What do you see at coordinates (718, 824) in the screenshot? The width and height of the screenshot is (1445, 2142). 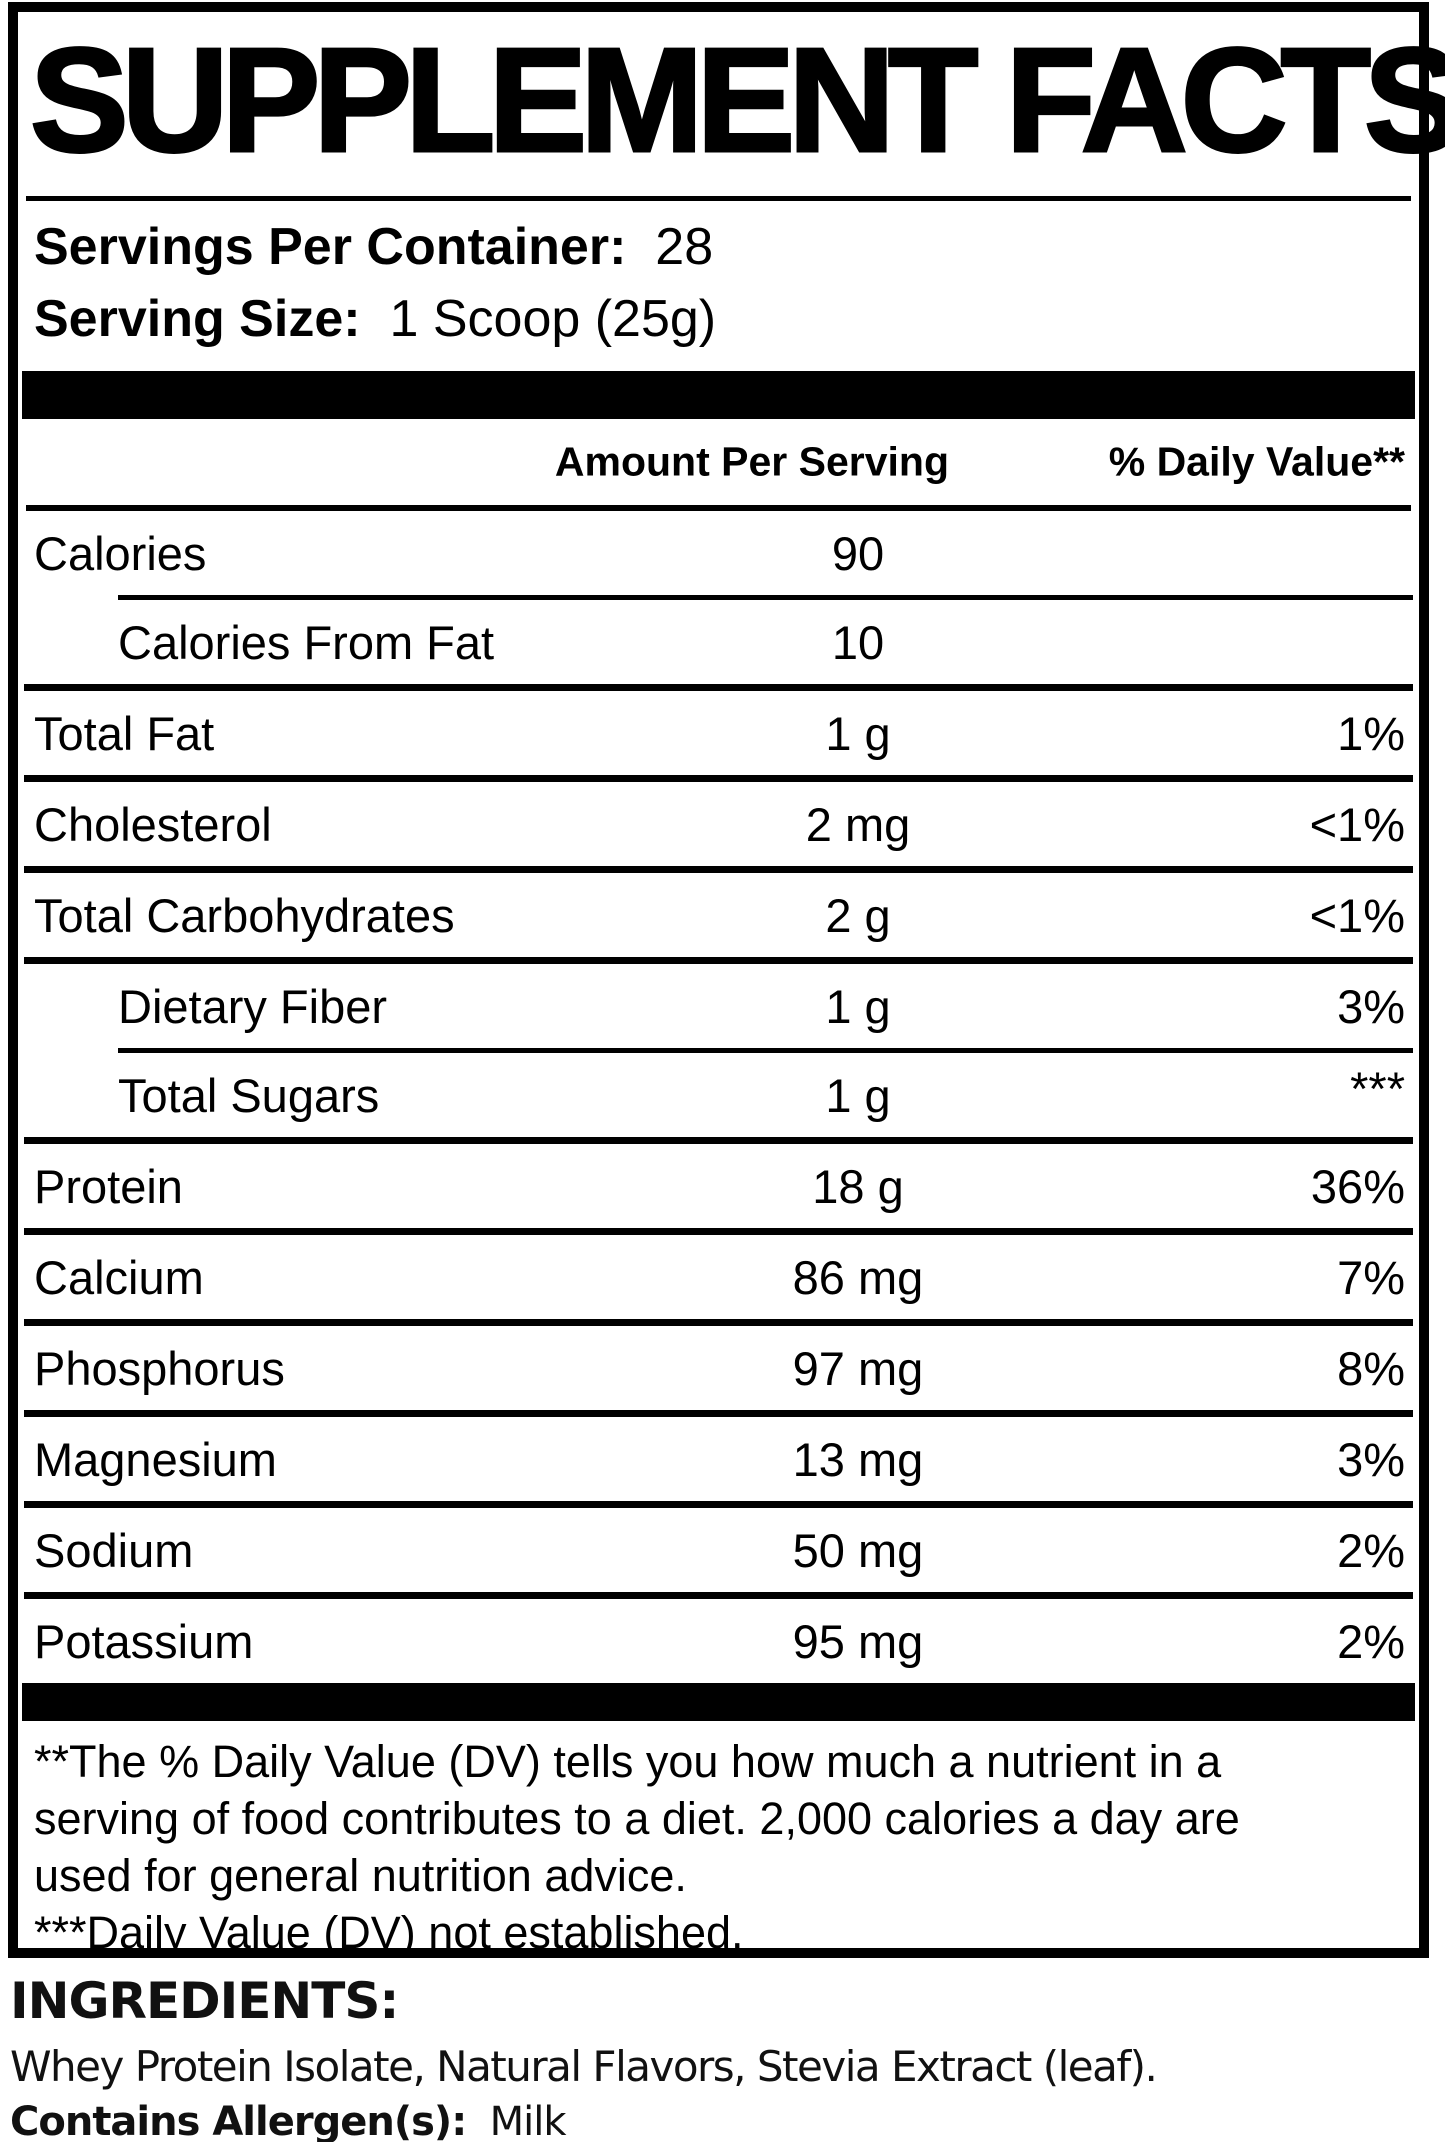 I see `table-row: Cholesterol 2 mg <1%` at bounding box center [718, 824].